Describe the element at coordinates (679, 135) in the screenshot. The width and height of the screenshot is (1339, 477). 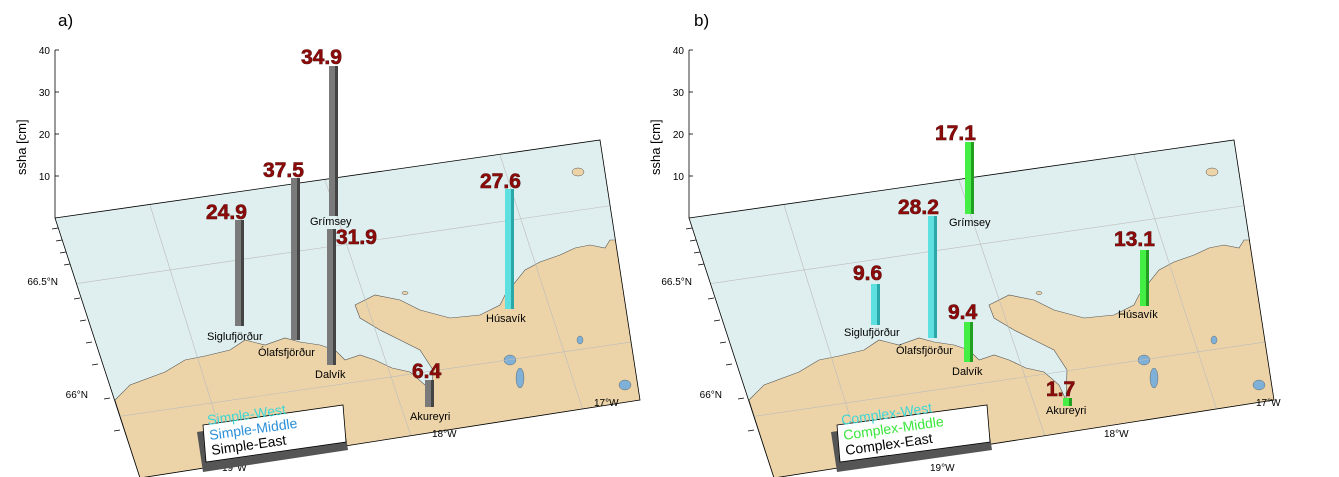
I see `ytick-b-20: 20` at that location.